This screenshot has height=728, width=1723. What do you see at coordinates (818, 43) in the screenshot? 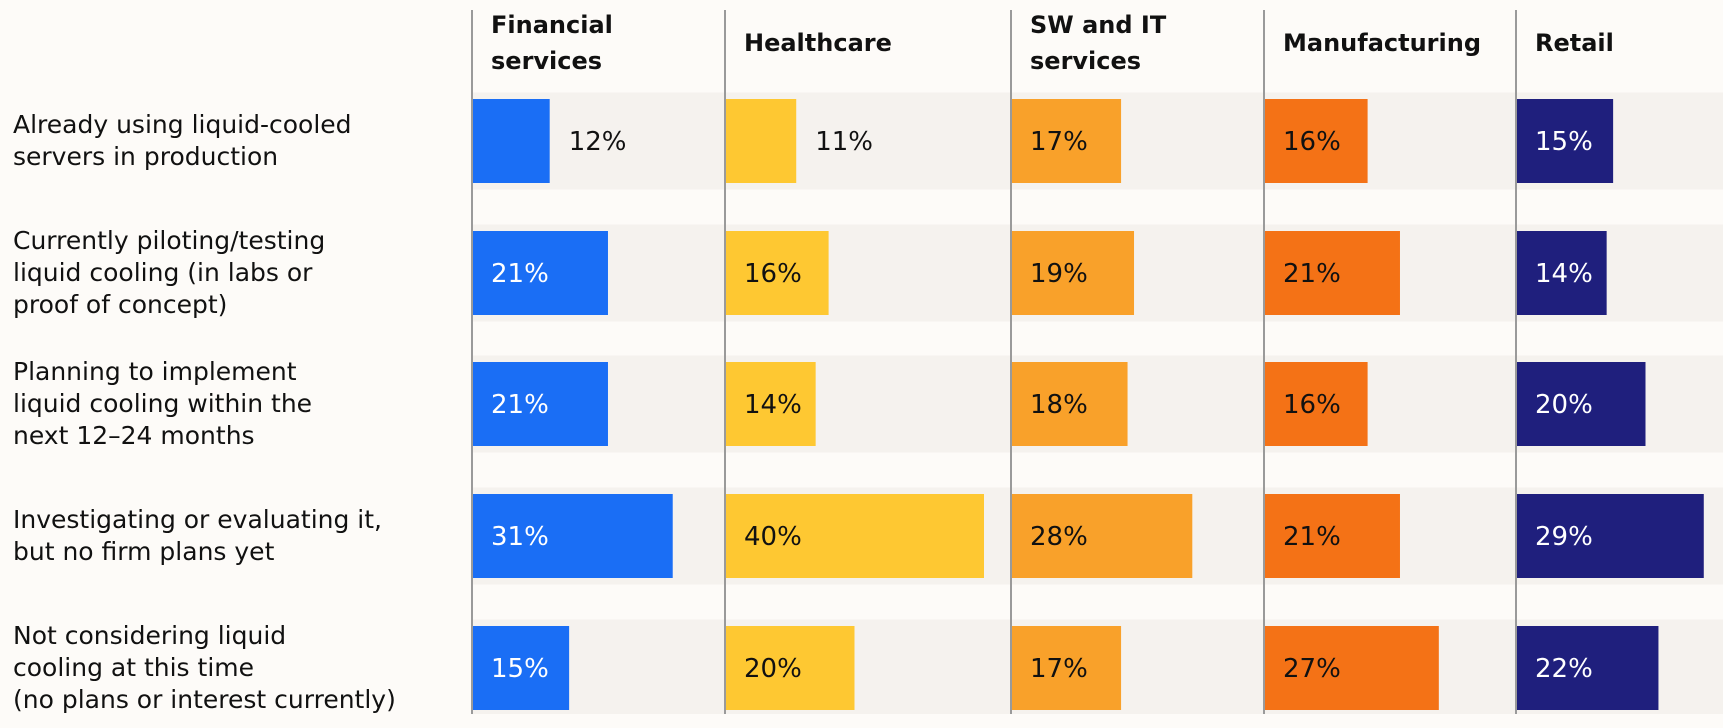
I see `column-header: Healthcare` at bounding box center [818, 43].